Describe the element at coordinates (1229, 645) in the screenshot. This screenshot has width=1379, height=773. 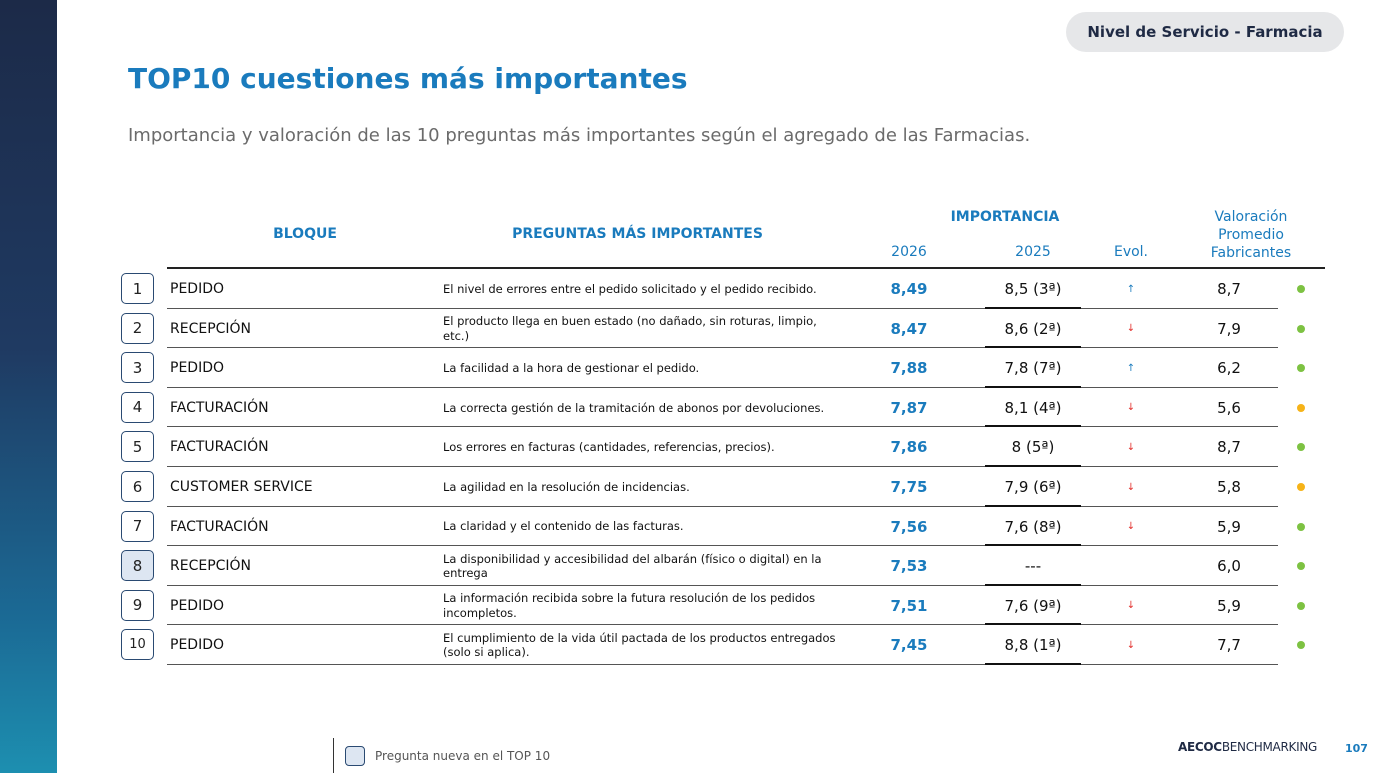
I see `valoracion-cell-text: 7,7` at that location.